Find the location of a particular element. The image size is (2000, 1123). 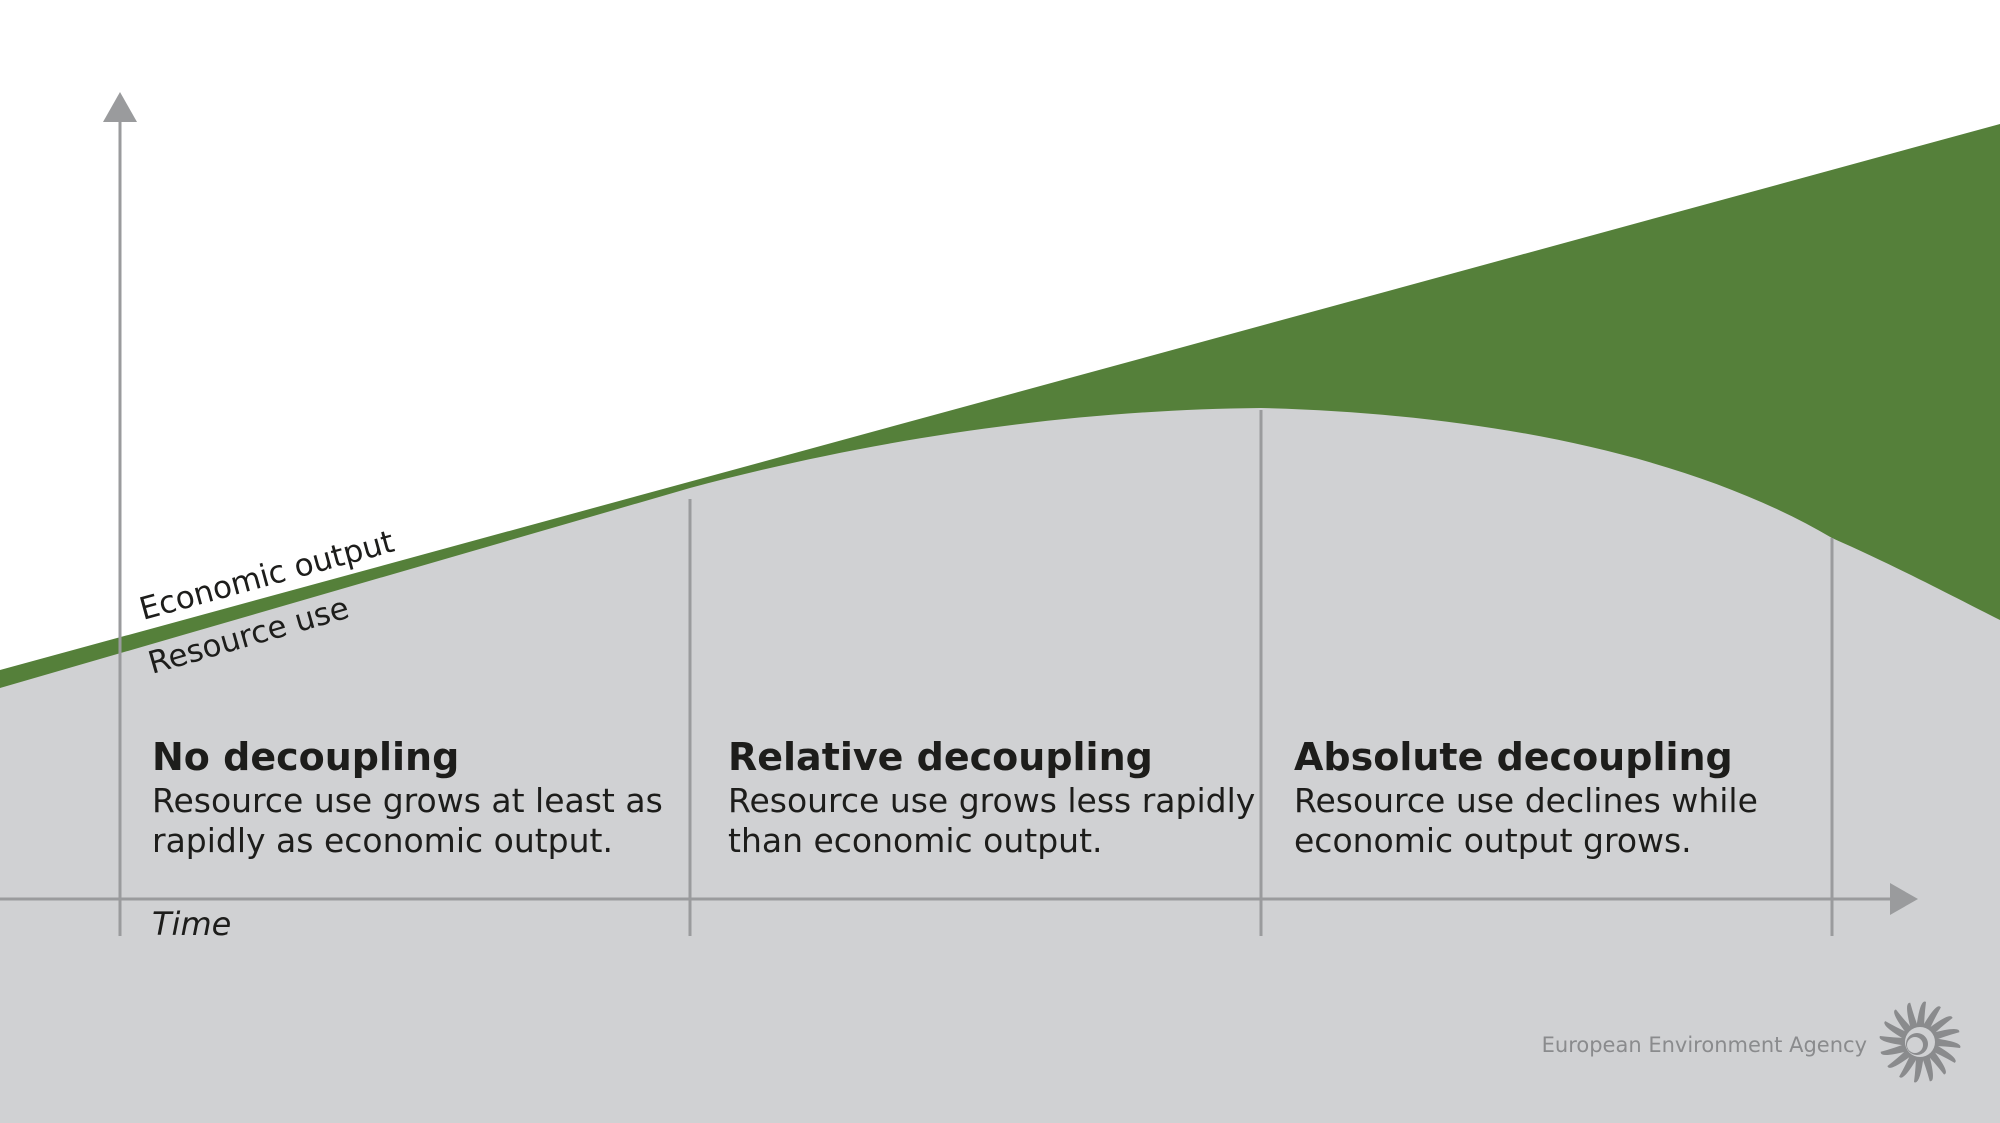

x-axis-arrow-icon is located at coordinates (1904, 899).